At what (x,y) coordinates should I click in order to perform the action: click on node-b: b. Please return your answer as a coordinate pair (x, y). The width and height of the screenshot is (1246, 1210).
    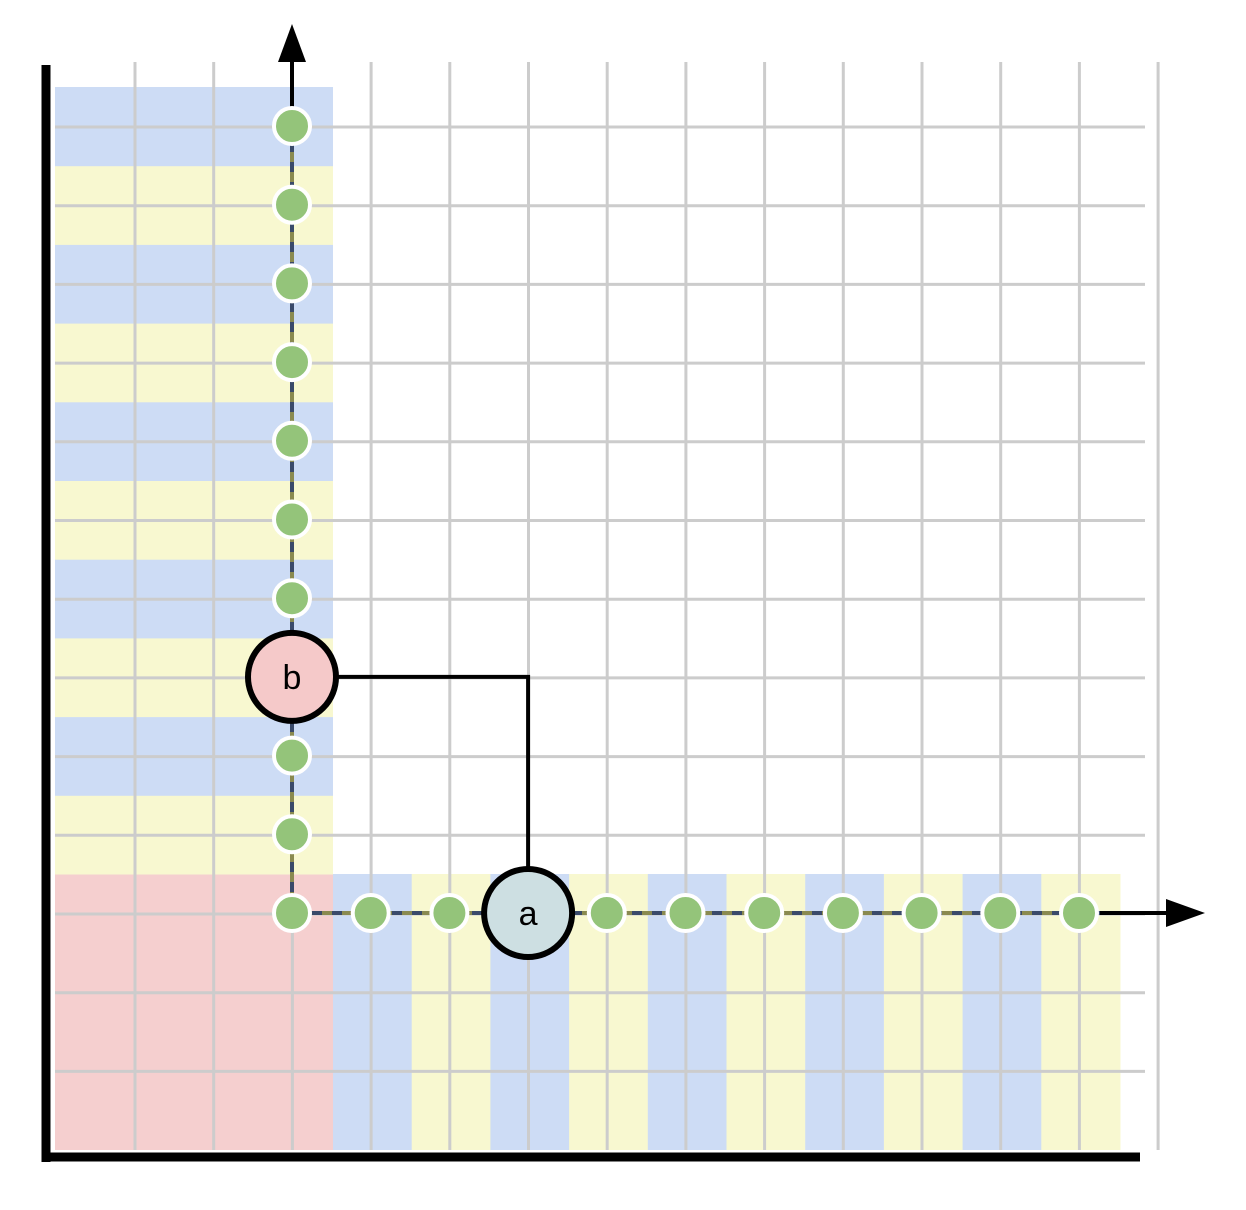
    Looking at the image, I should click on (292, 676).